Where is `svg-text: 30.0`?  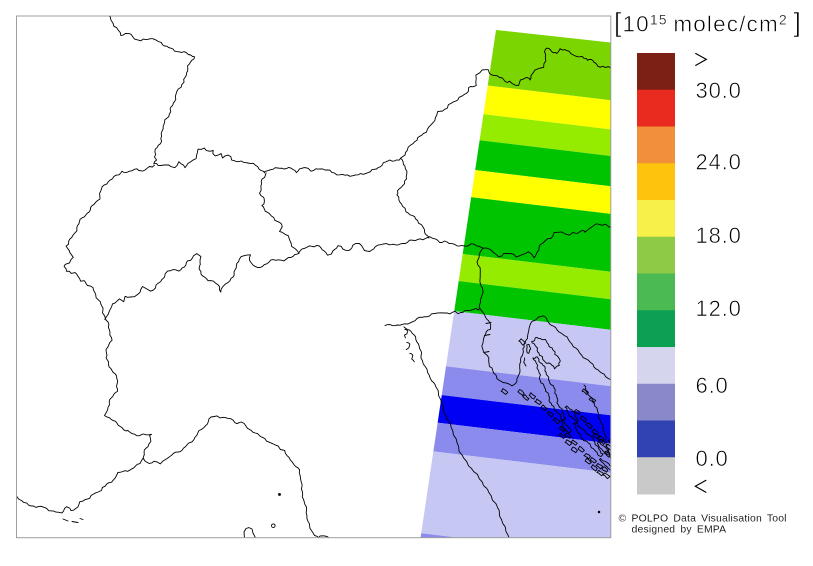 svg-text: 30.0 is located at coordinates (719, 90).